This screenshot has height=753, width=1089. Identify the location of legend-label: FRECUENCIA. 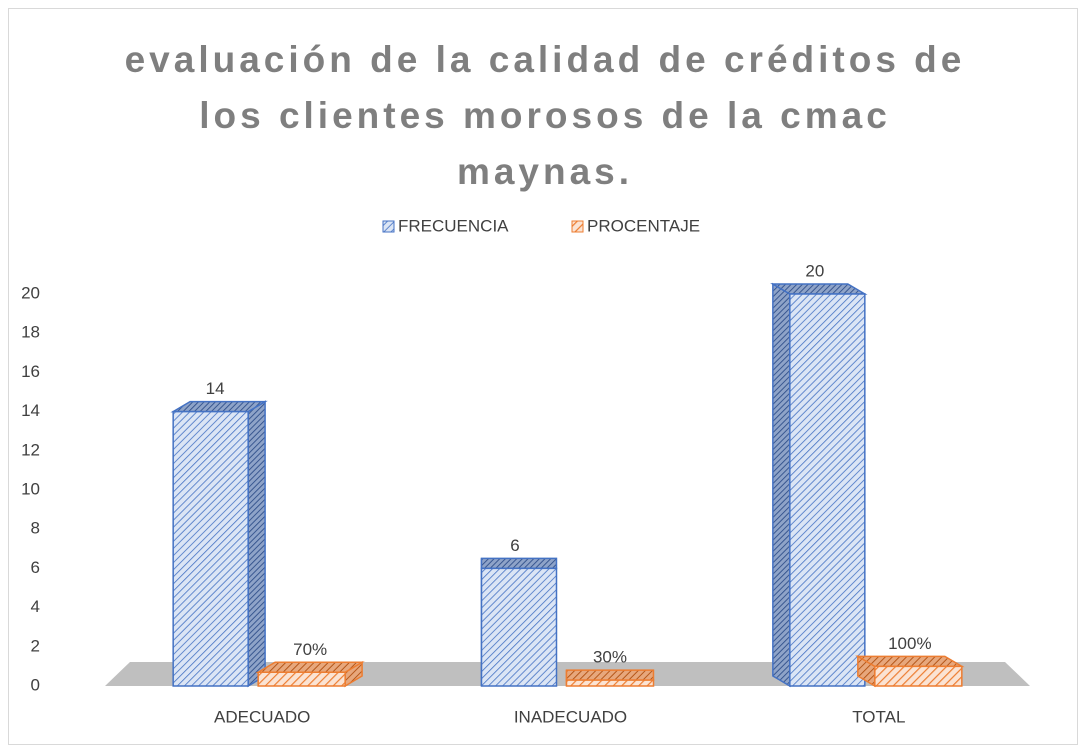
(453, 225).